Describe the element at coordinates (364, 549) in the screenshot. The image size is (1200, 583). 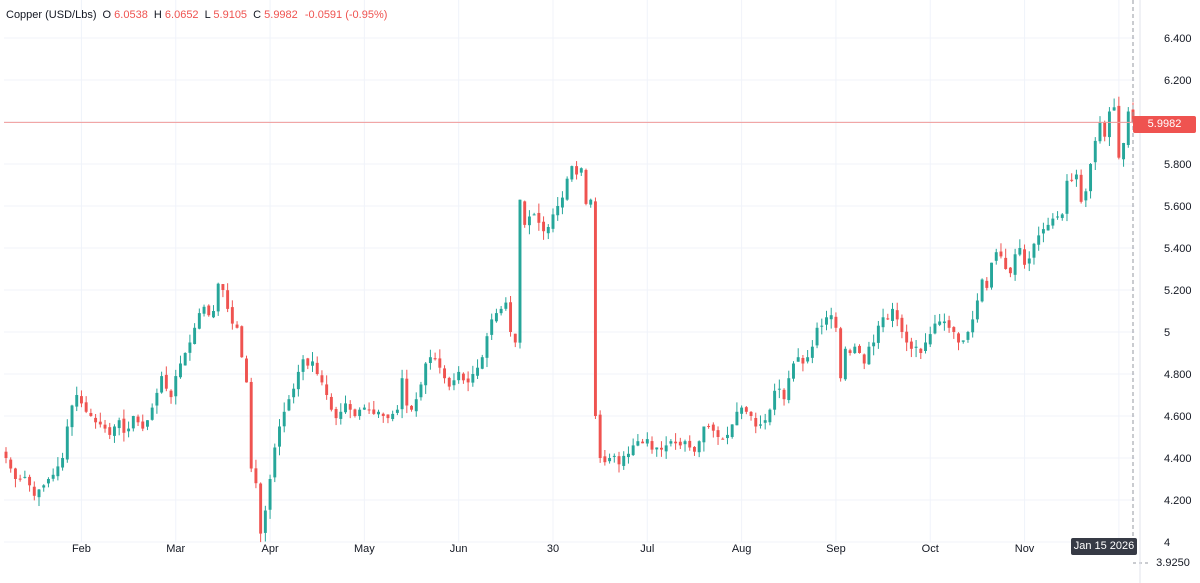
I see `x-tick-label: May` at that location.